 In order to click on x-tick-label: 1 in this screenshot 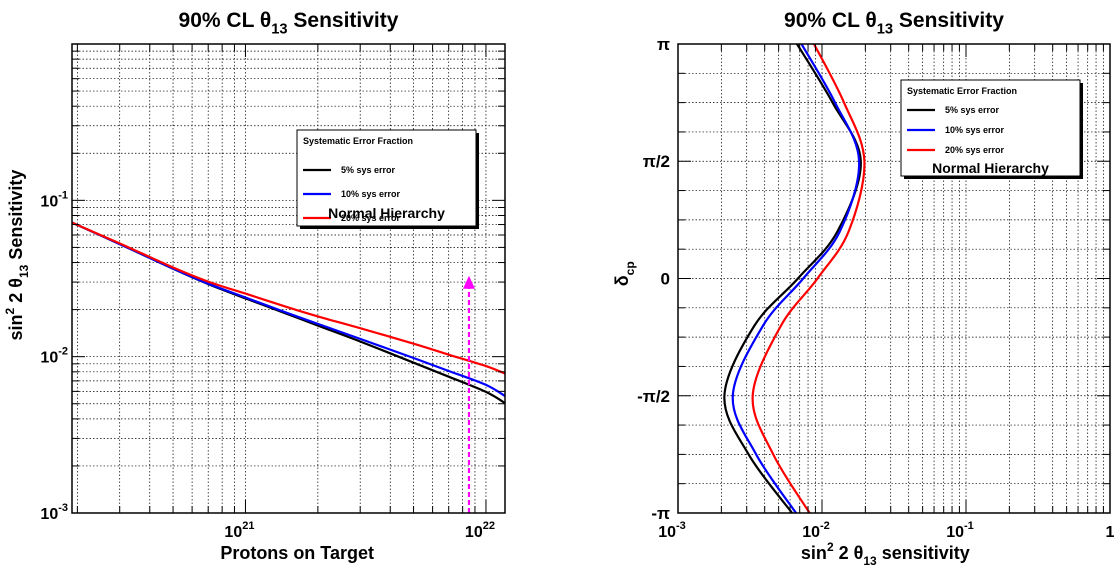, I will do `click(1110, 532)`.